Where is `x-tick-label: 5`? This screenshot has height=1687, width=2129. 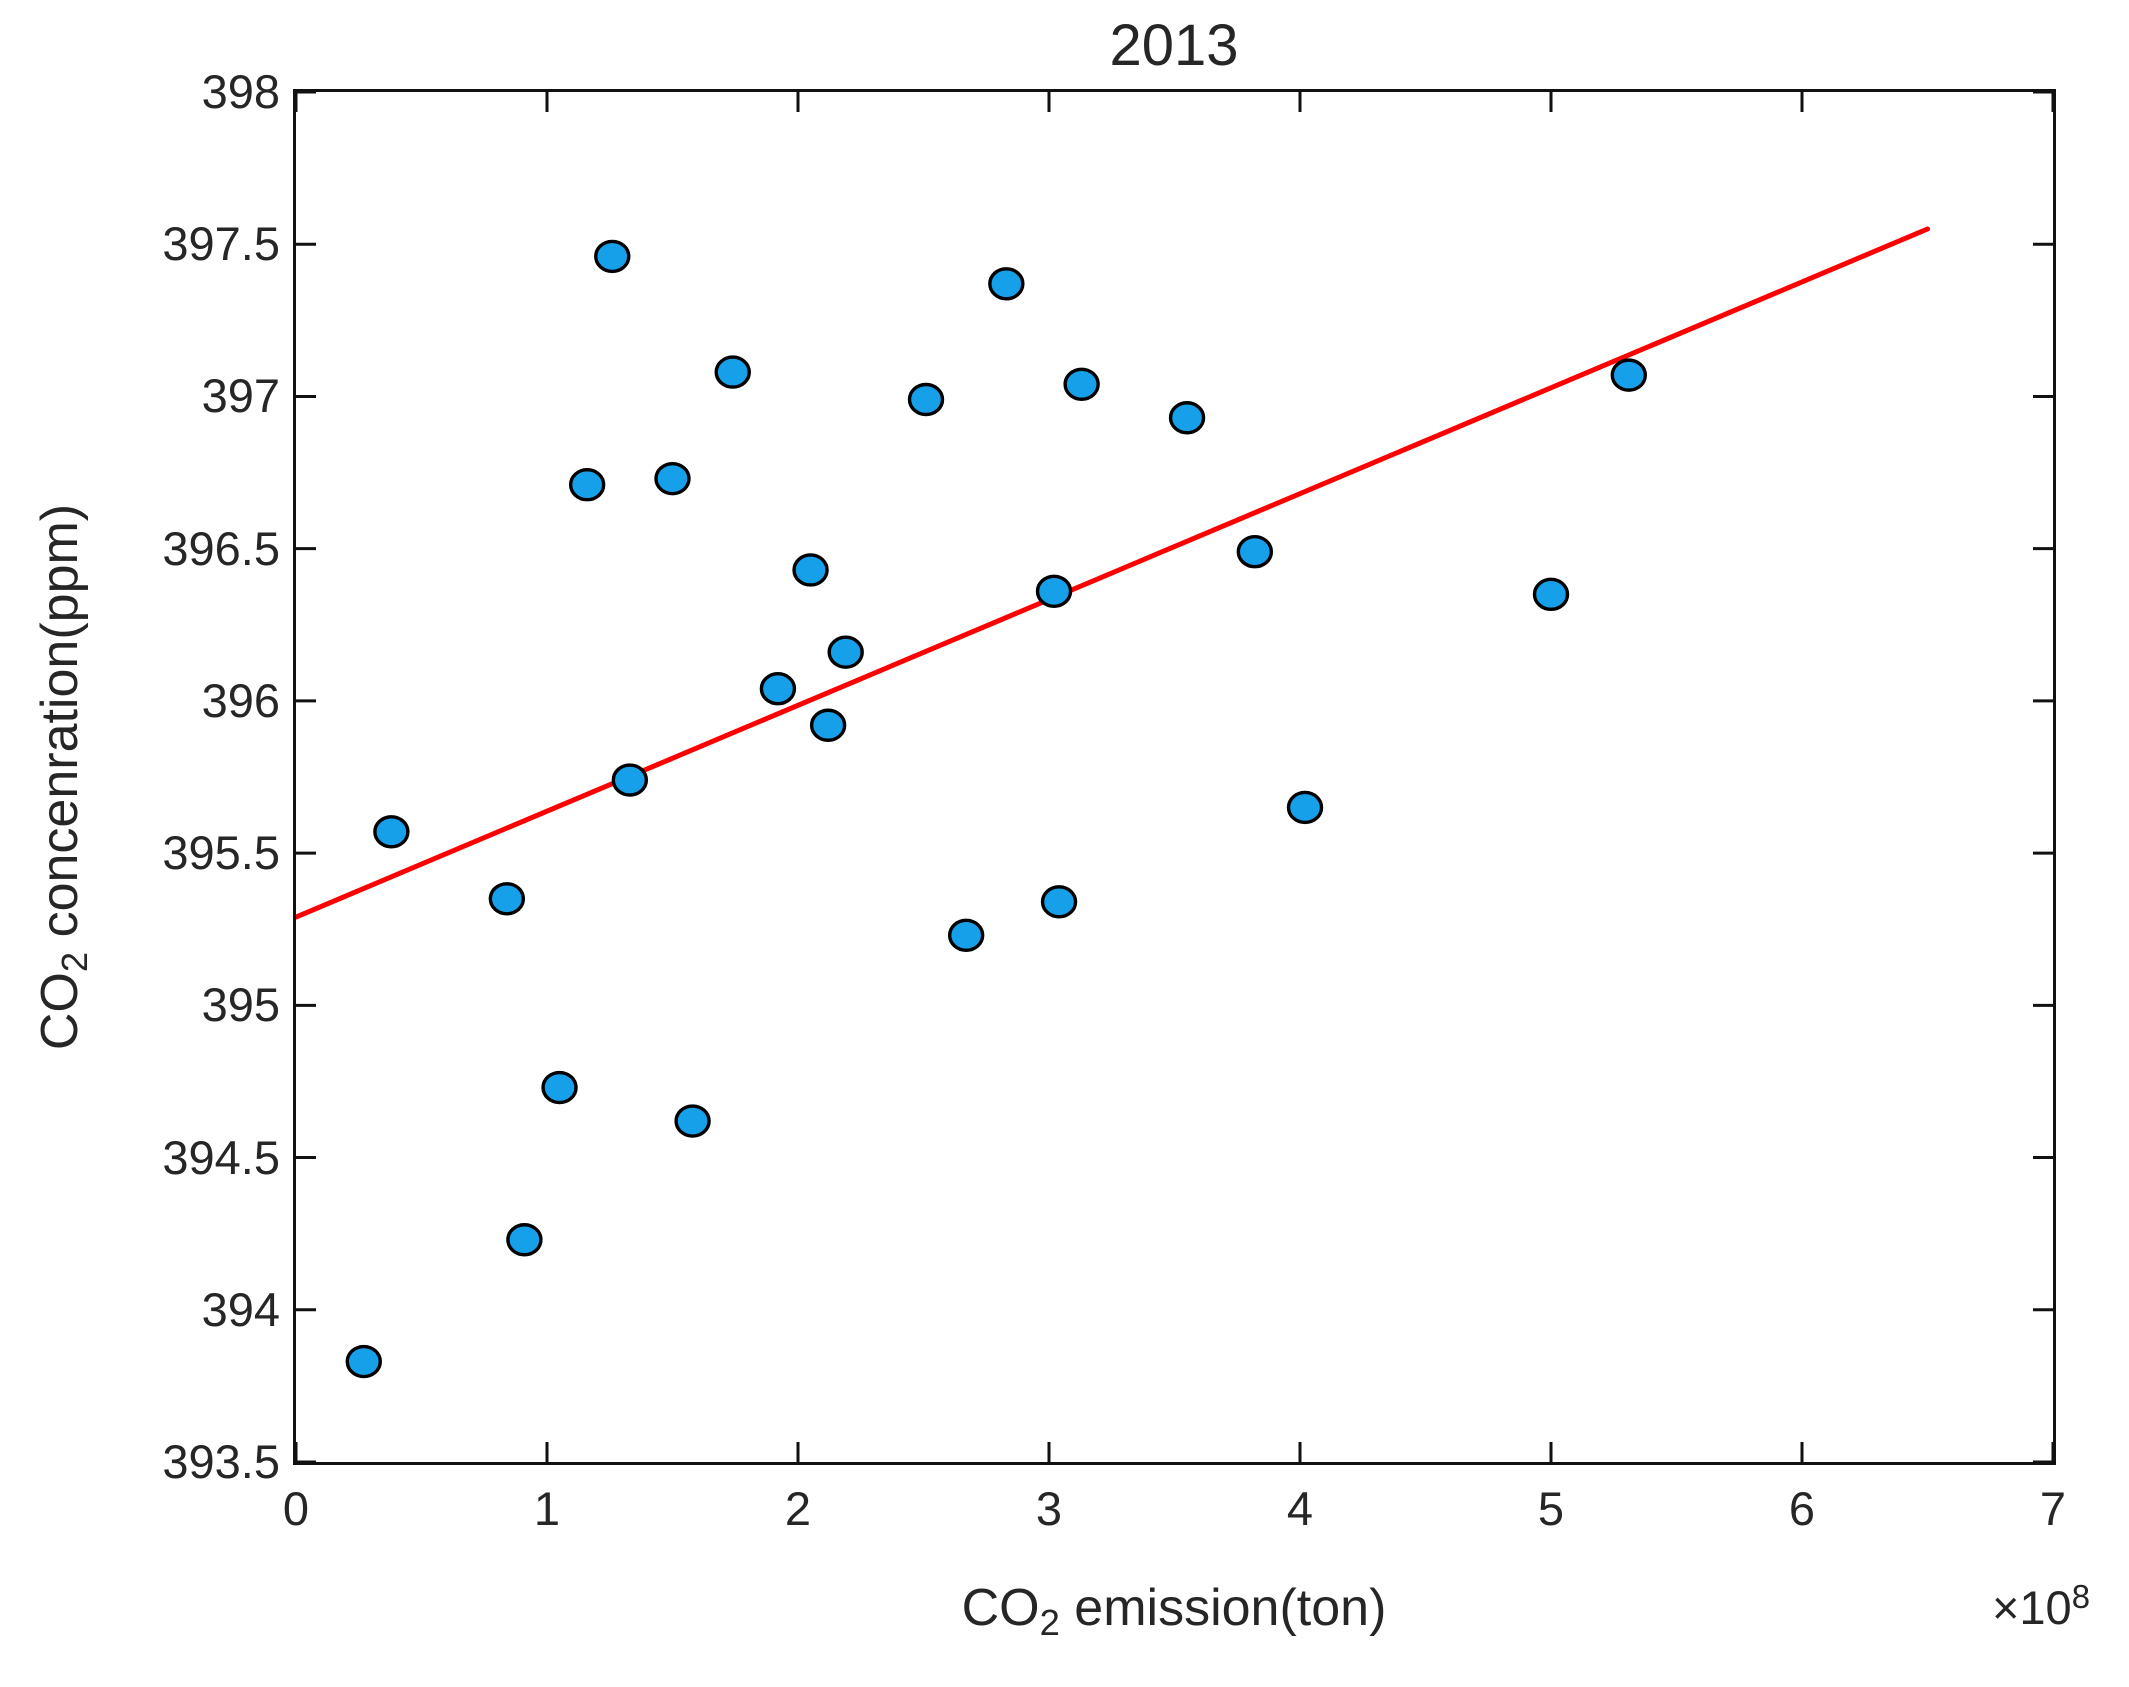 x-tick-label: 5 is located at coordinates (1551, 1508).